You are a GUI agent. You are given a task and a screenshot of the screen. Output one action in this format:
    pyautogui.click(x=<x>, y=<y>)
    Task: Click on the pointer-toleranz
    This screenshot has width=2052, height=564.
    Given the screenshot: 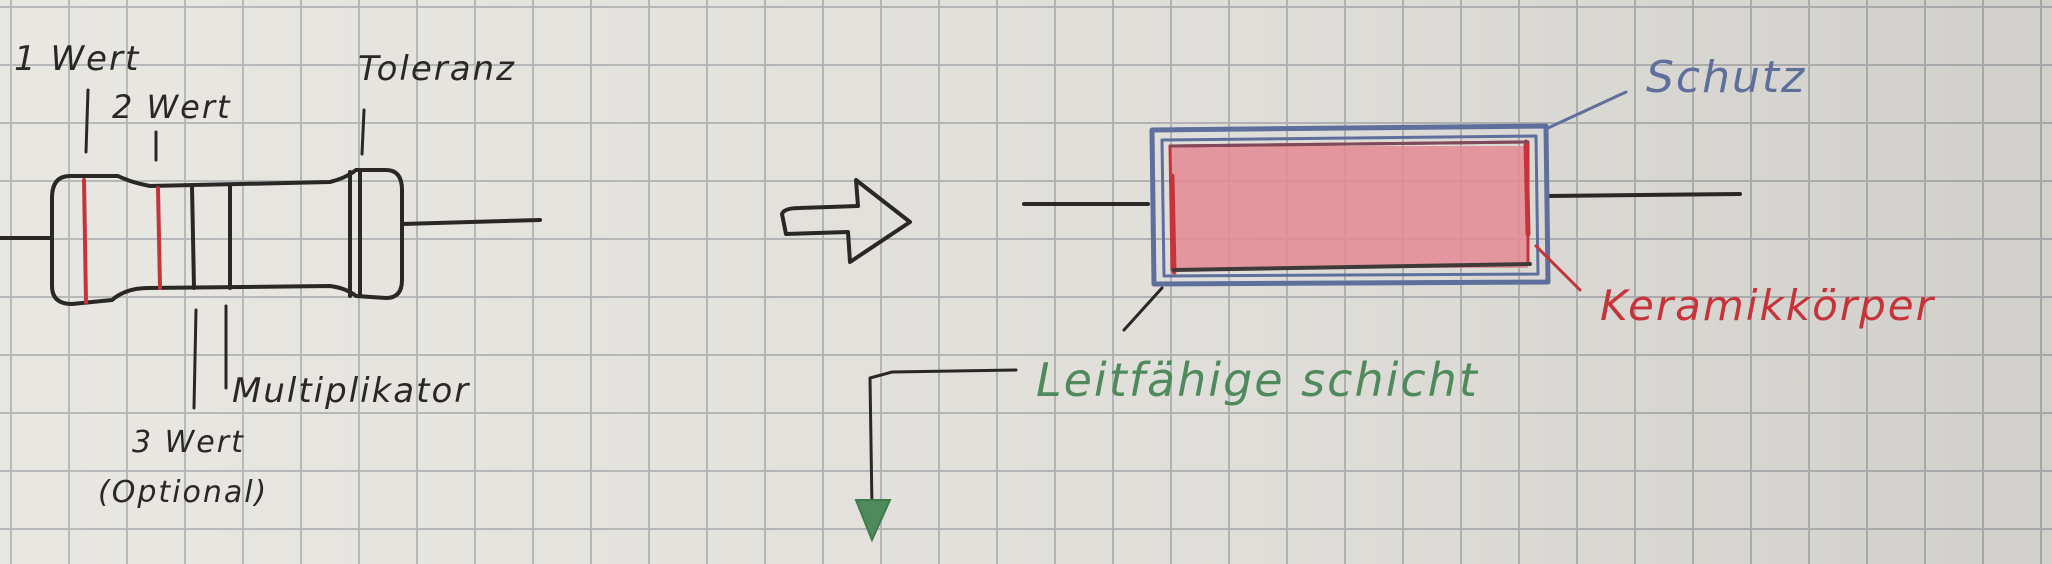 What is the action you would take?
    pyautogui.click(x=363, y=132)
    